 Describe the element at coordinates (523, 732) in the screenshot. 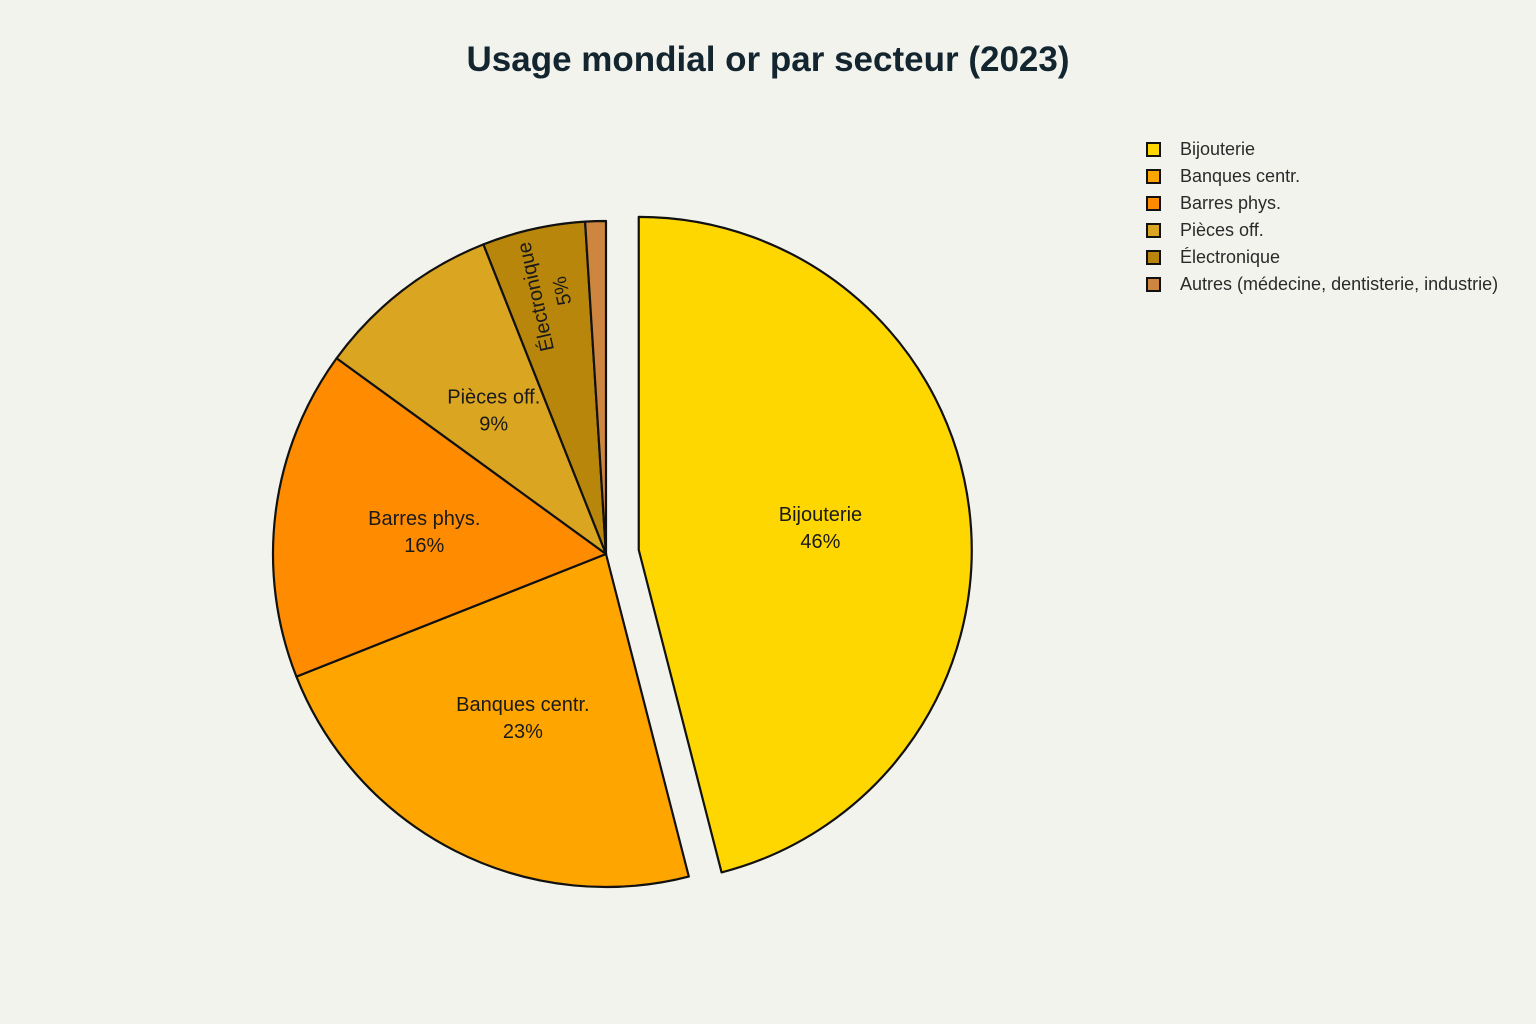

I see `slice-value-label: 23%` at that location.